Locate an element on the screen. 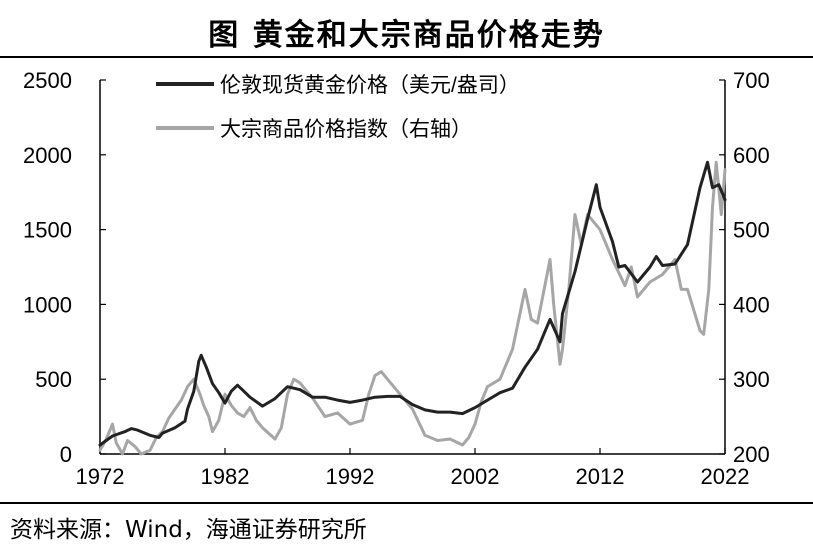 The width and height of the screenshot is (813, 554). right-tick-label: 600 is located at coordinates (751, 155).